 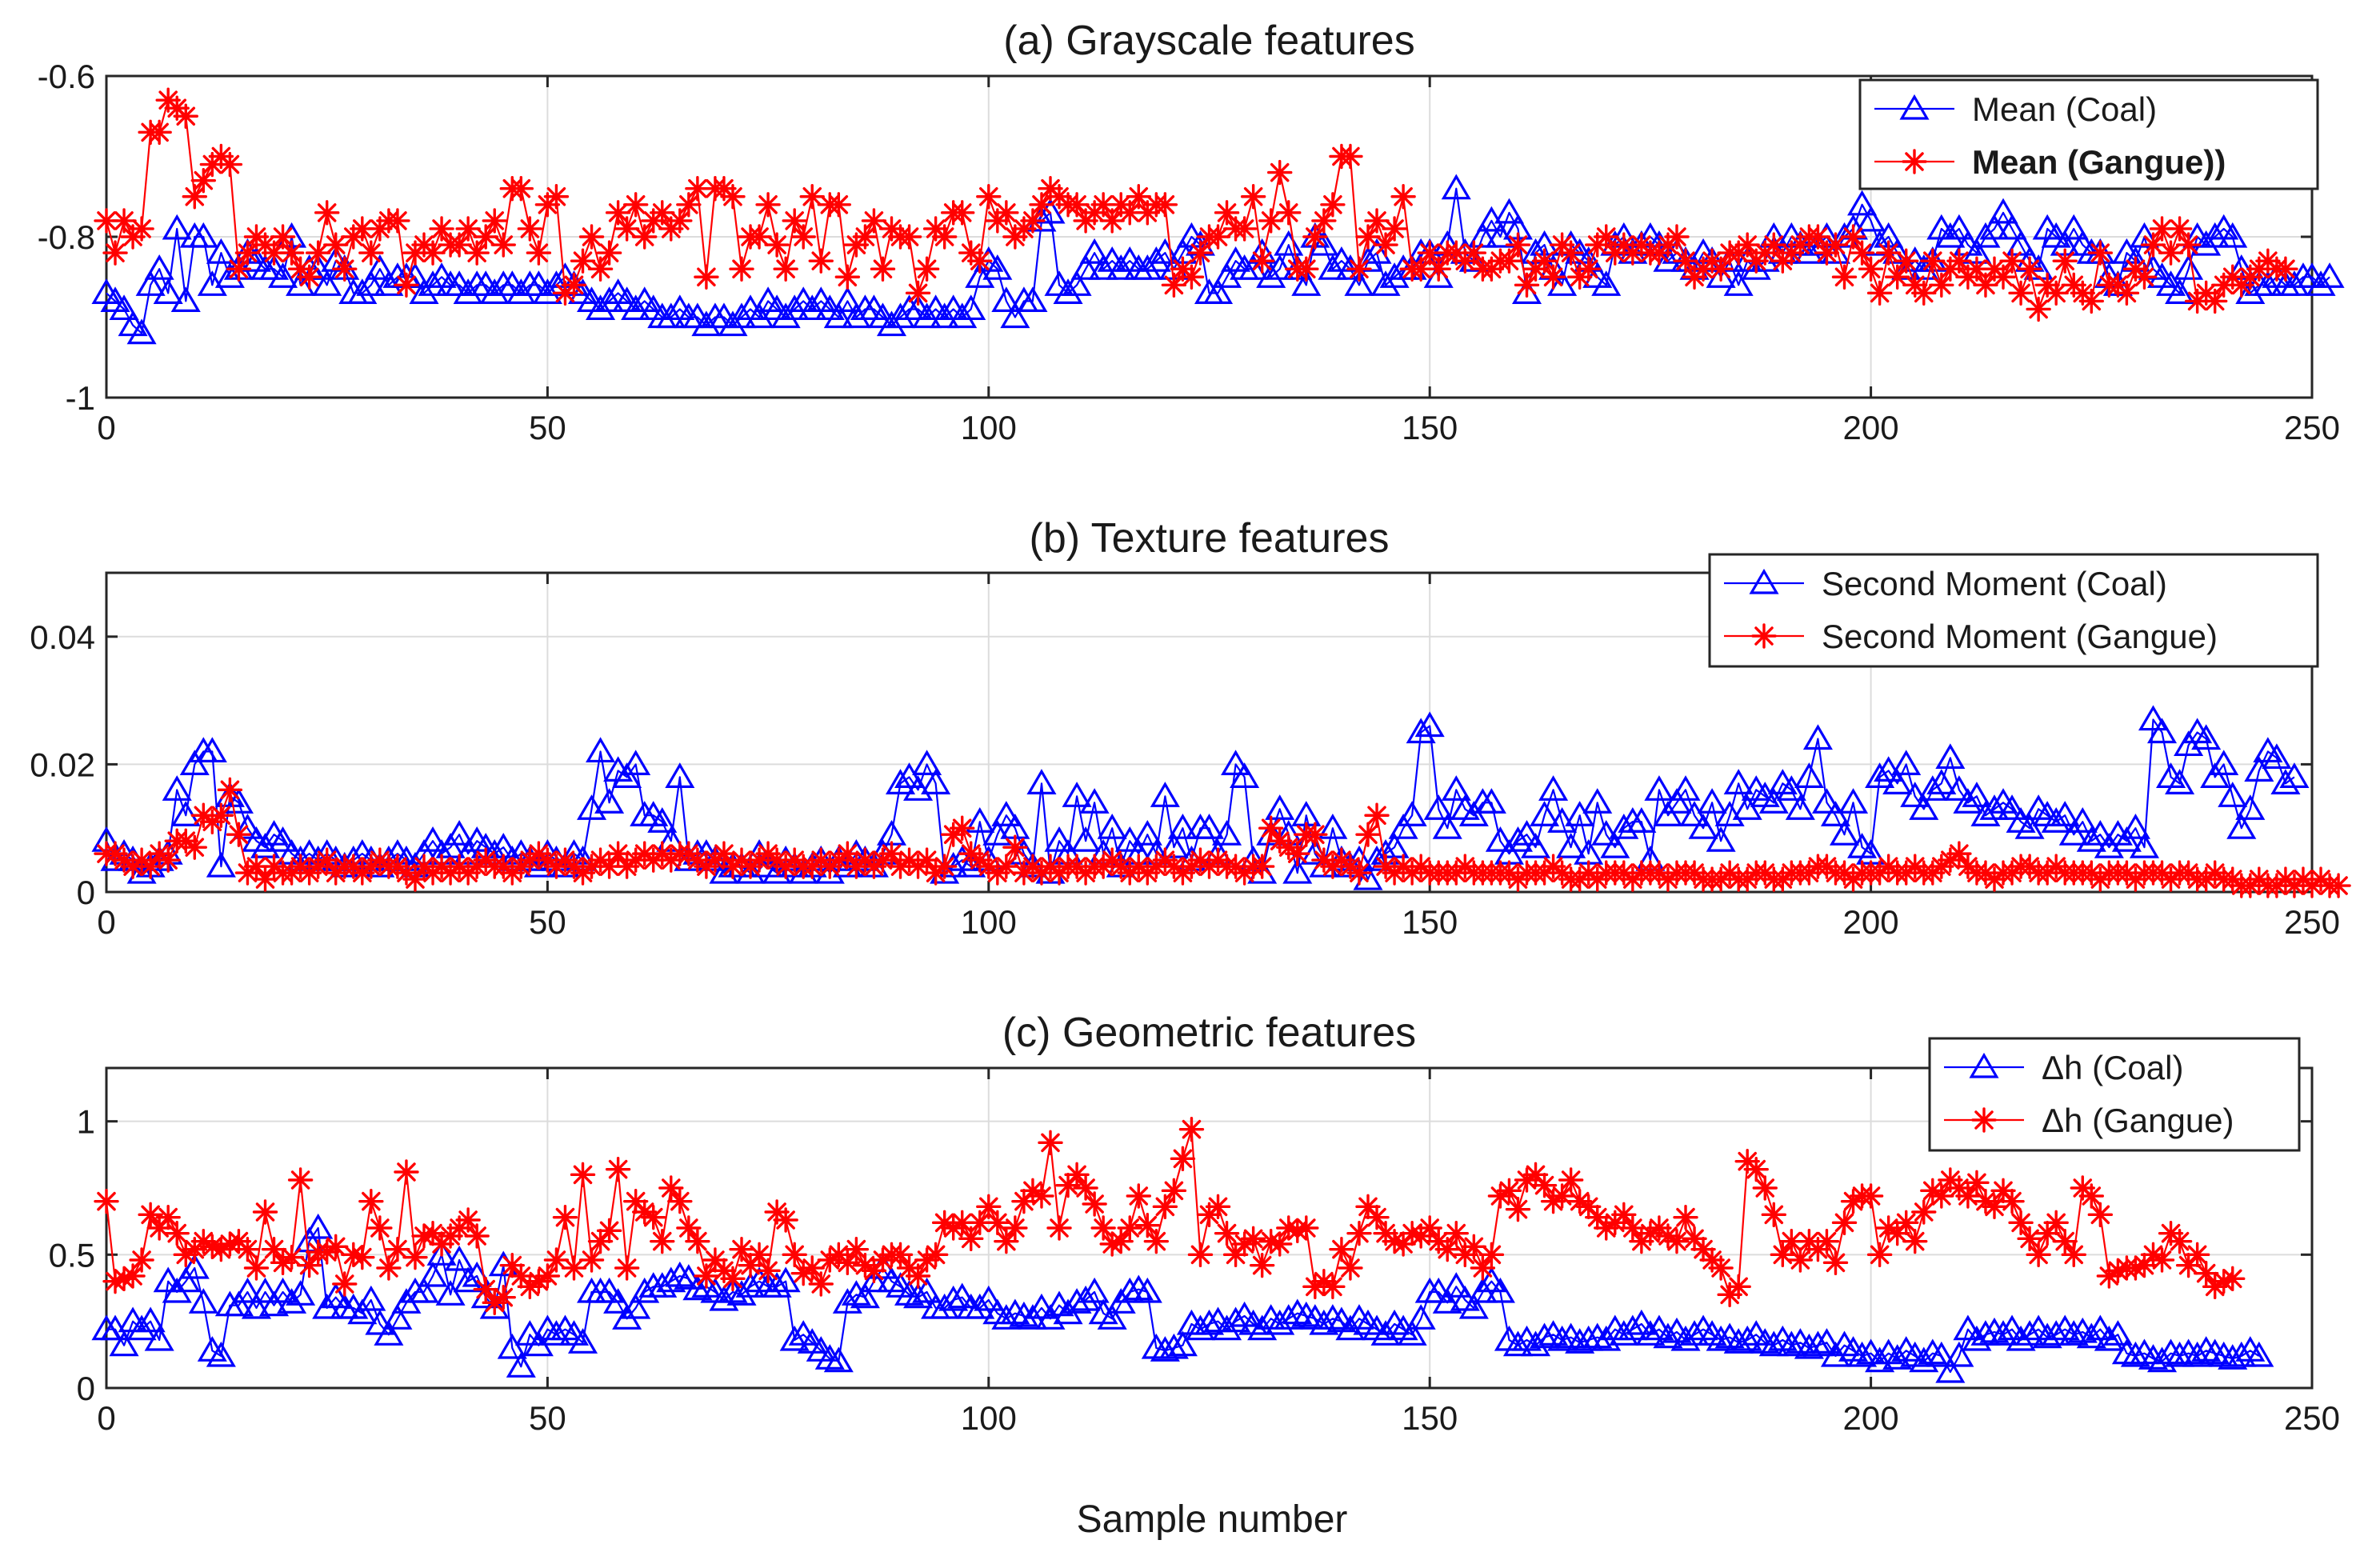 What do you see at coordinates (1764, 636) in the screenshot?
I see `legend-marker` at bounding box center [1764, 636].